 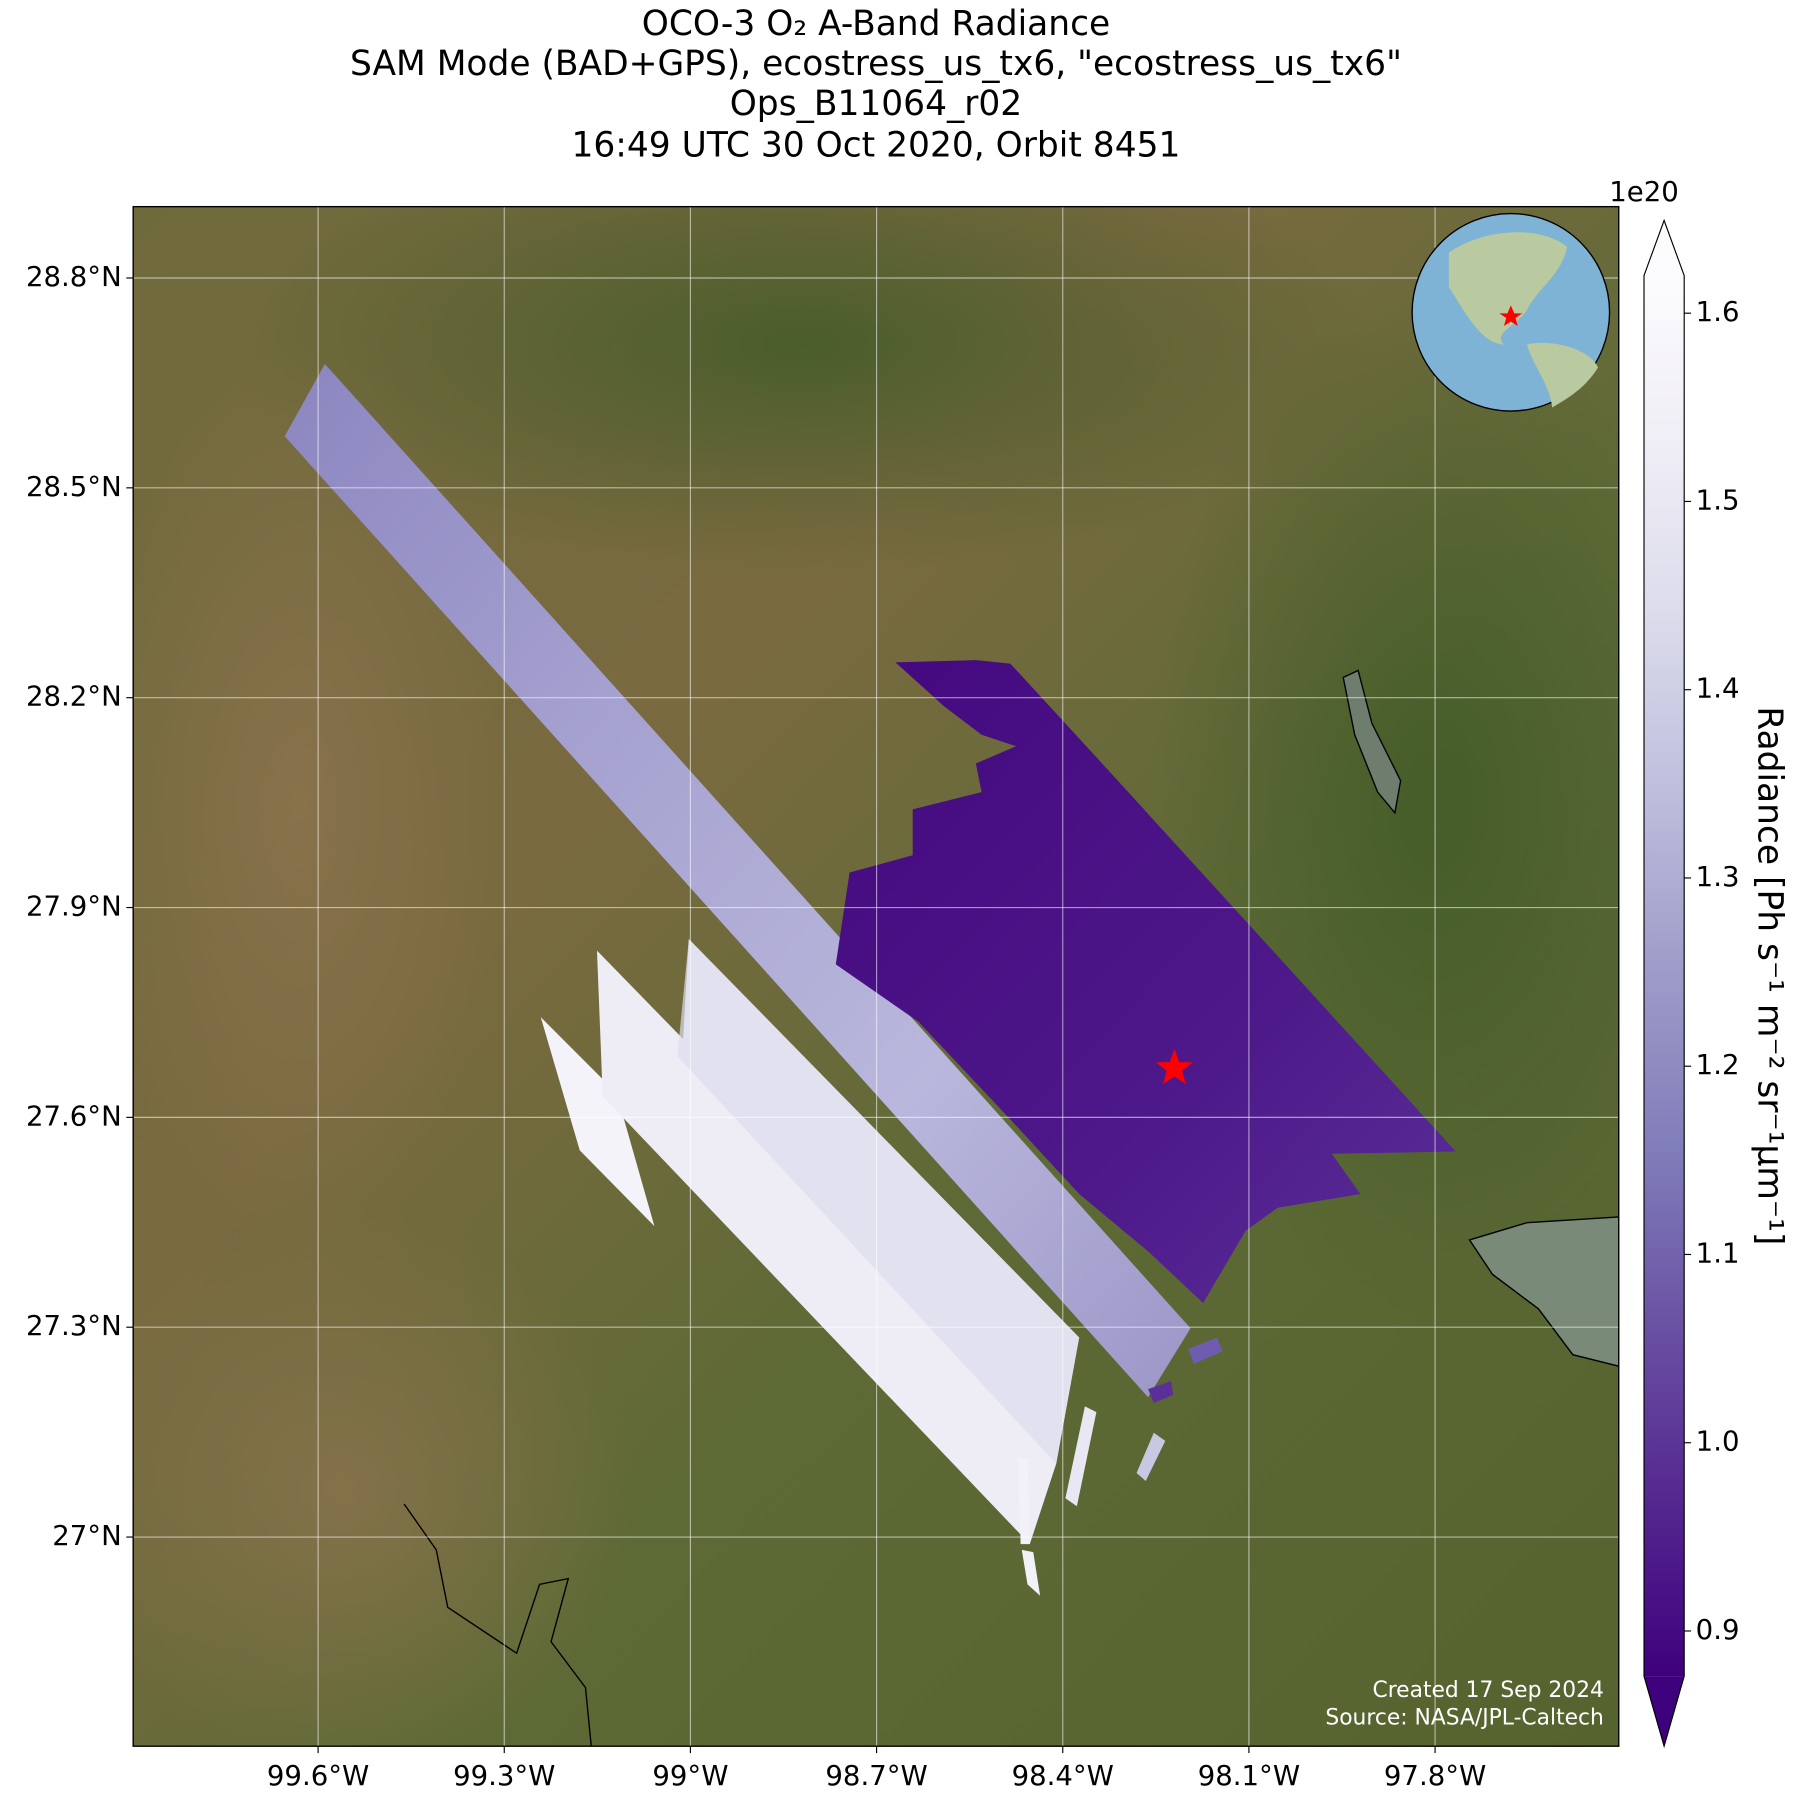 I want to click on lake, so click(x=1372, y=742).